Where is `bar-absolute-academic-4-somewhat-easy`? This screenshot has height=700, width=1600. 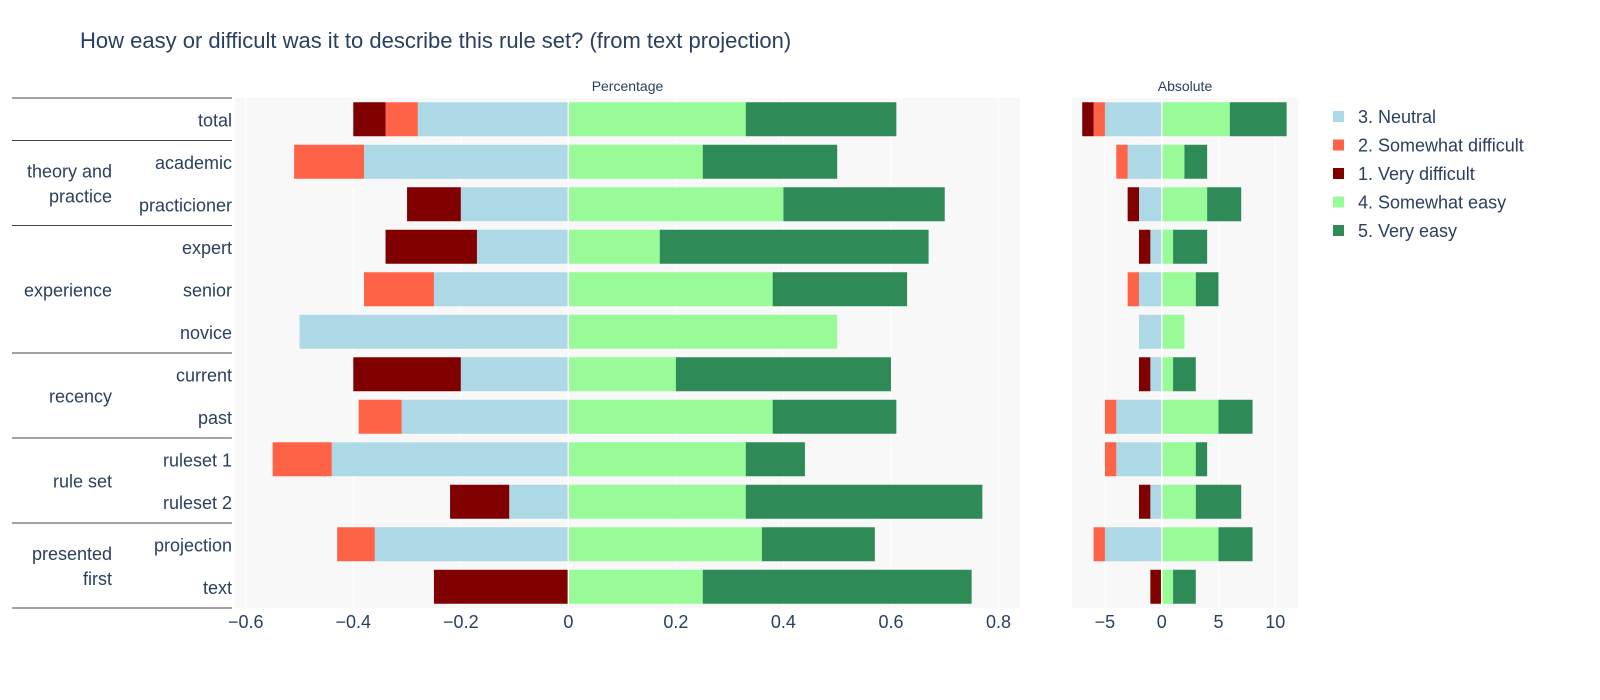
bar-absolute-academic-4-somewhat-easy is located at coordinates (1173, 161).